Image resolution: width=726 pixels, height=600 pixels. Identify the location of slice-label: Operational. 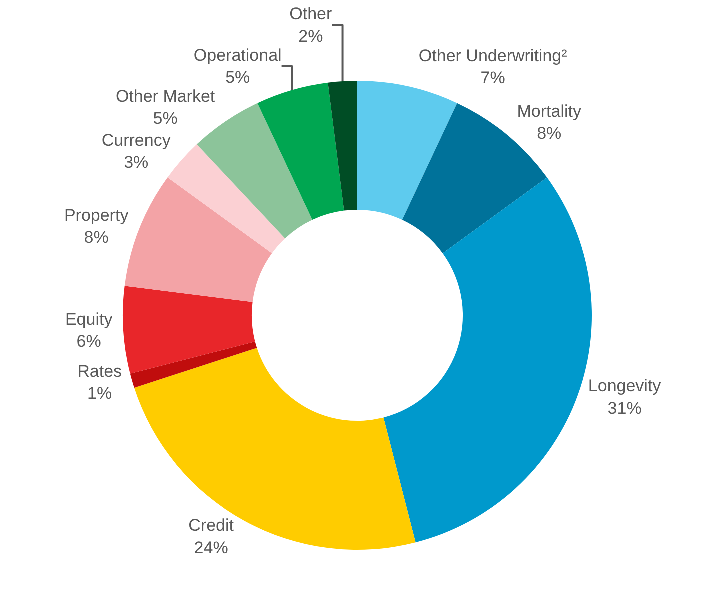
(238, 55).